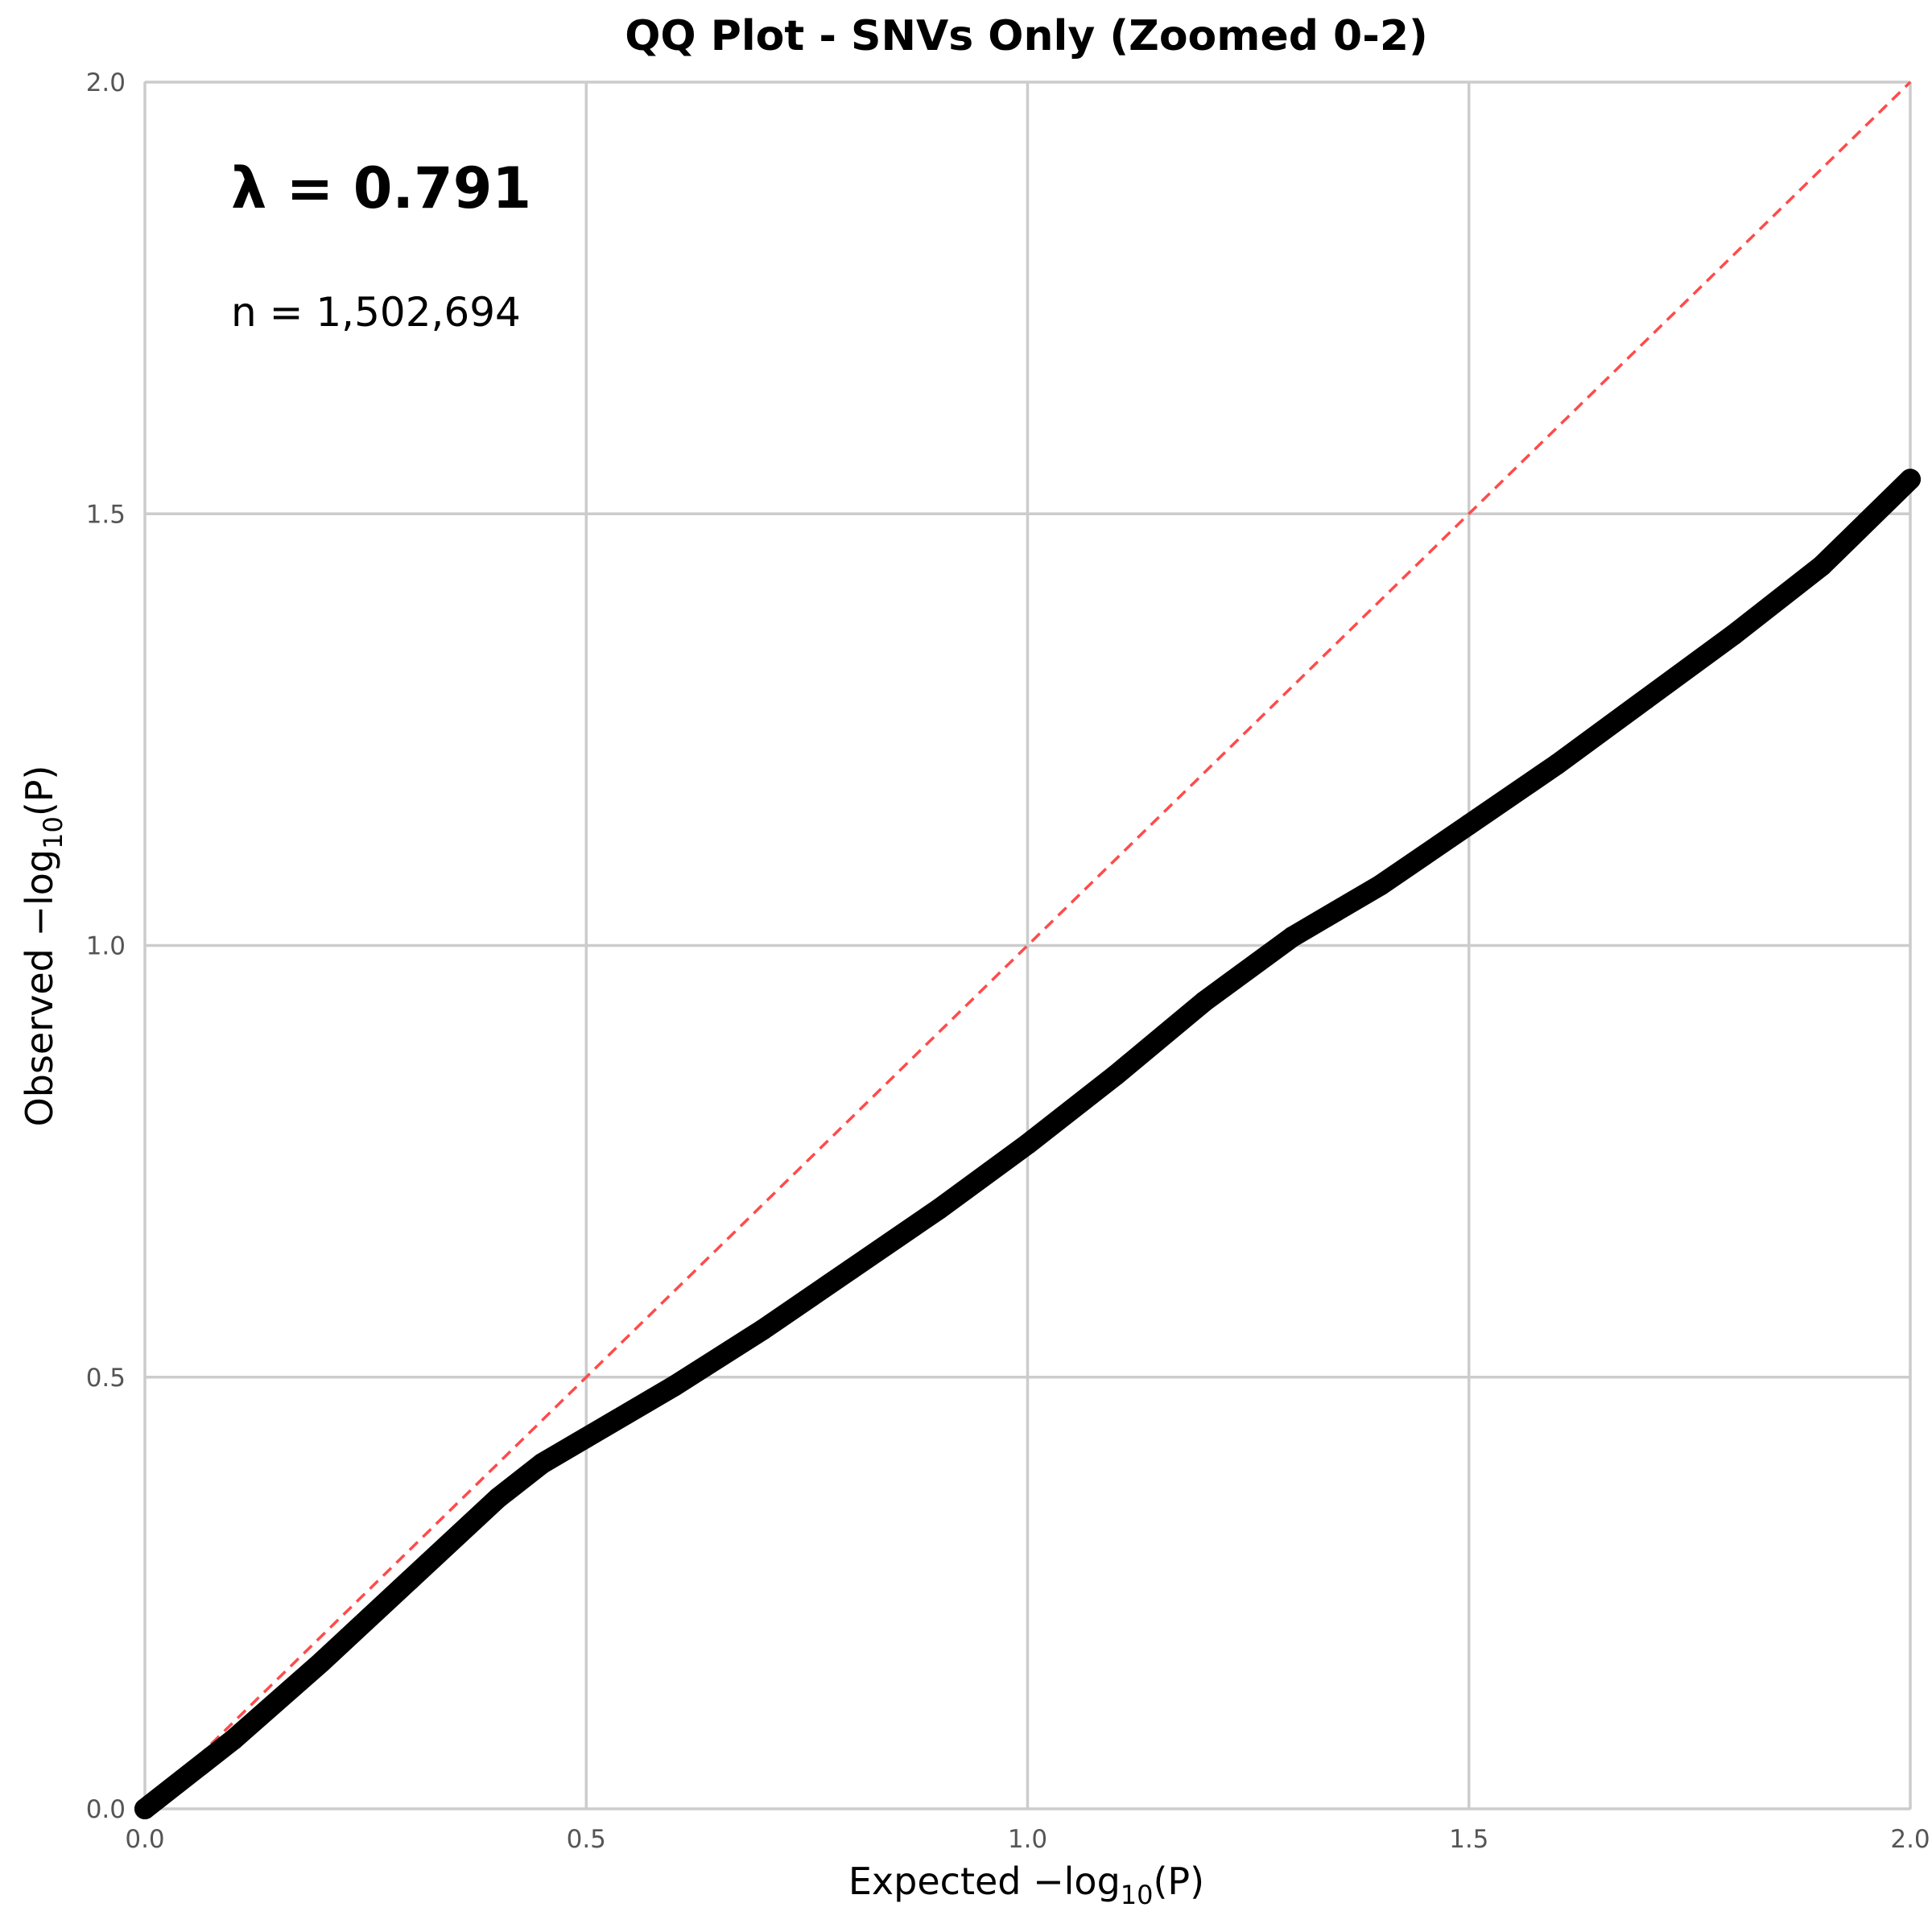  I want to click on x-axis-title: Expected −log10(P), so click(1026, 1885).